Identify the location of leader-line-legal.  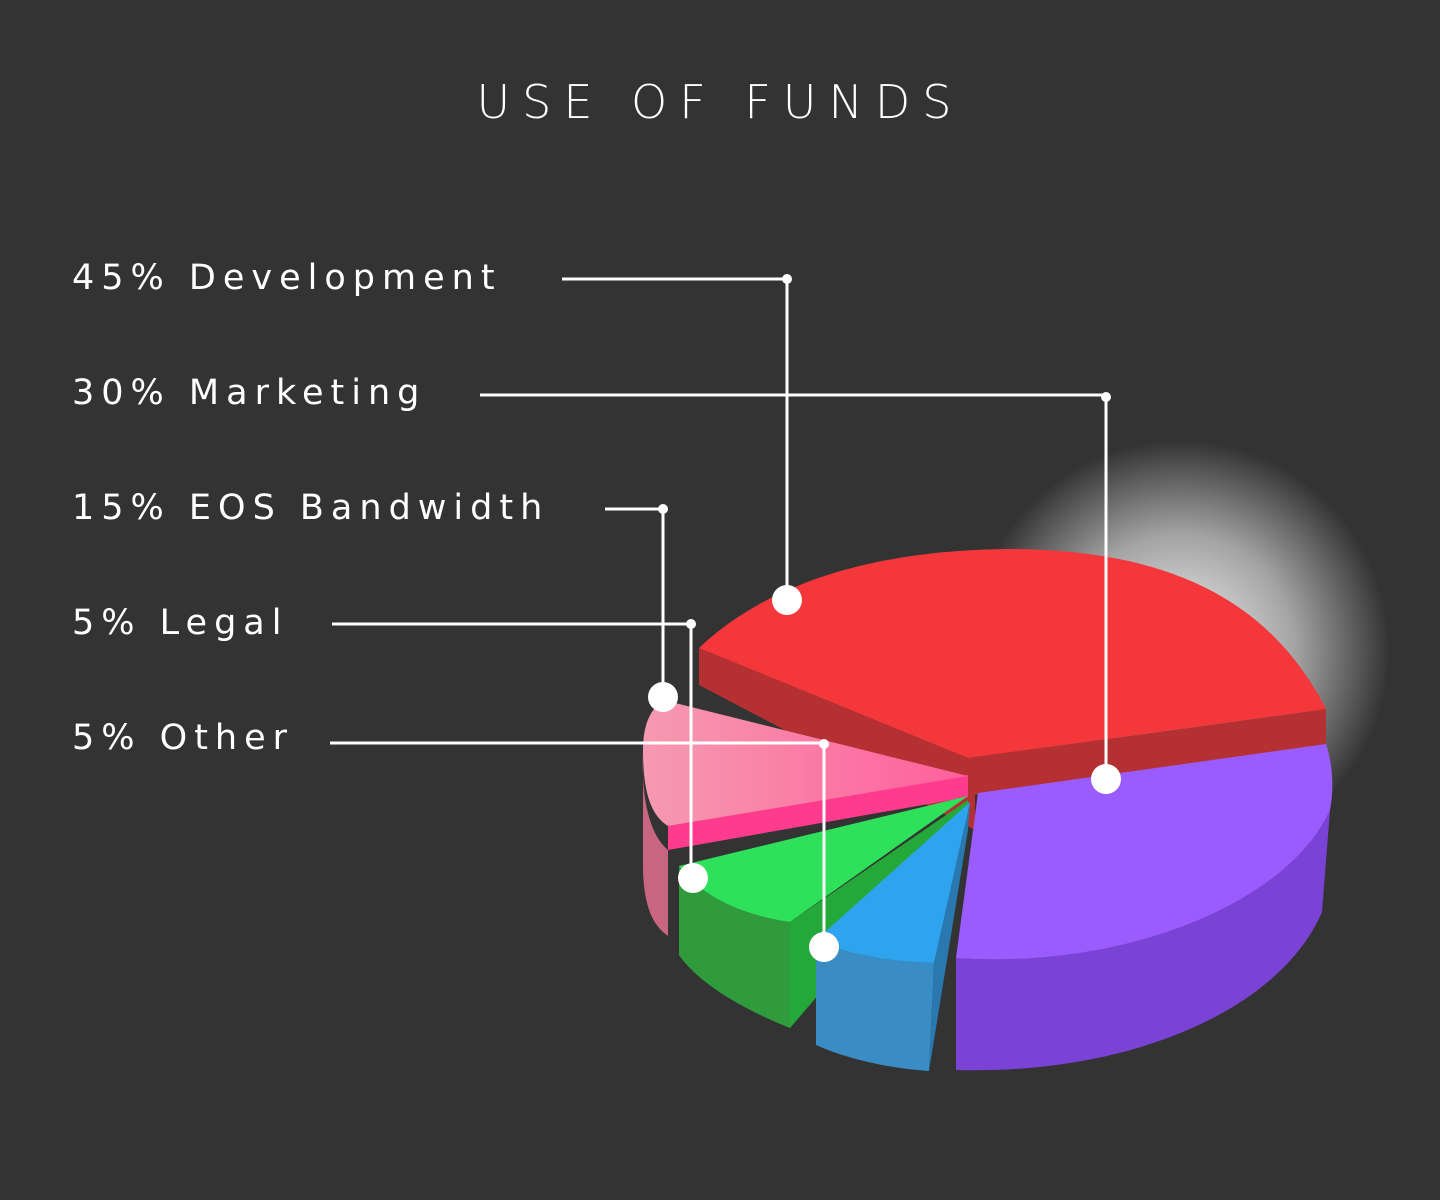
(512, 750).